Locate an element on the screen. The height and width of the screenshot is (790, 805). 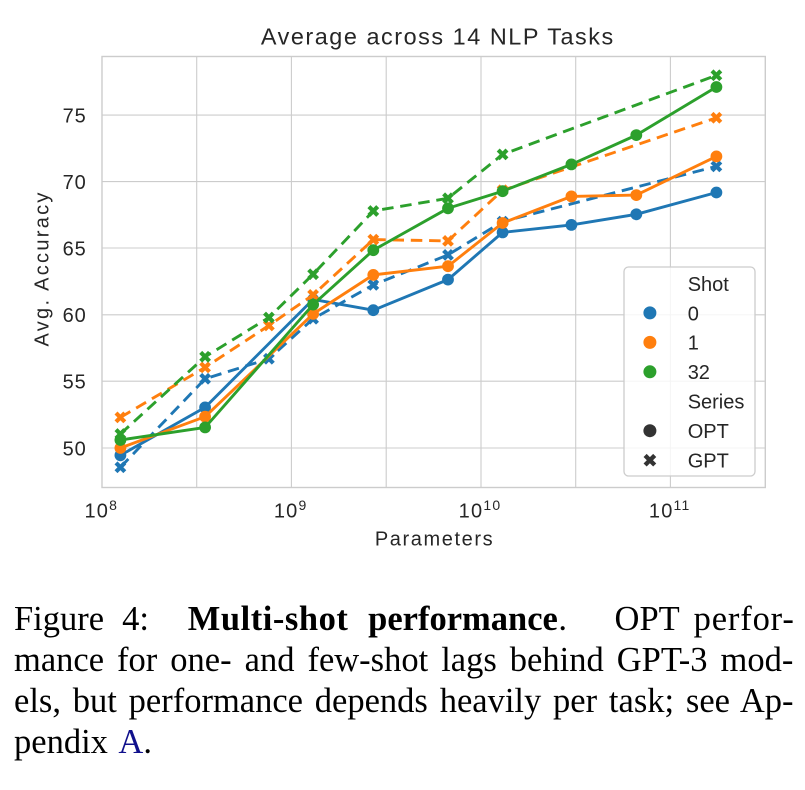
svg-text: 1 is located at coordinates (693, 344).